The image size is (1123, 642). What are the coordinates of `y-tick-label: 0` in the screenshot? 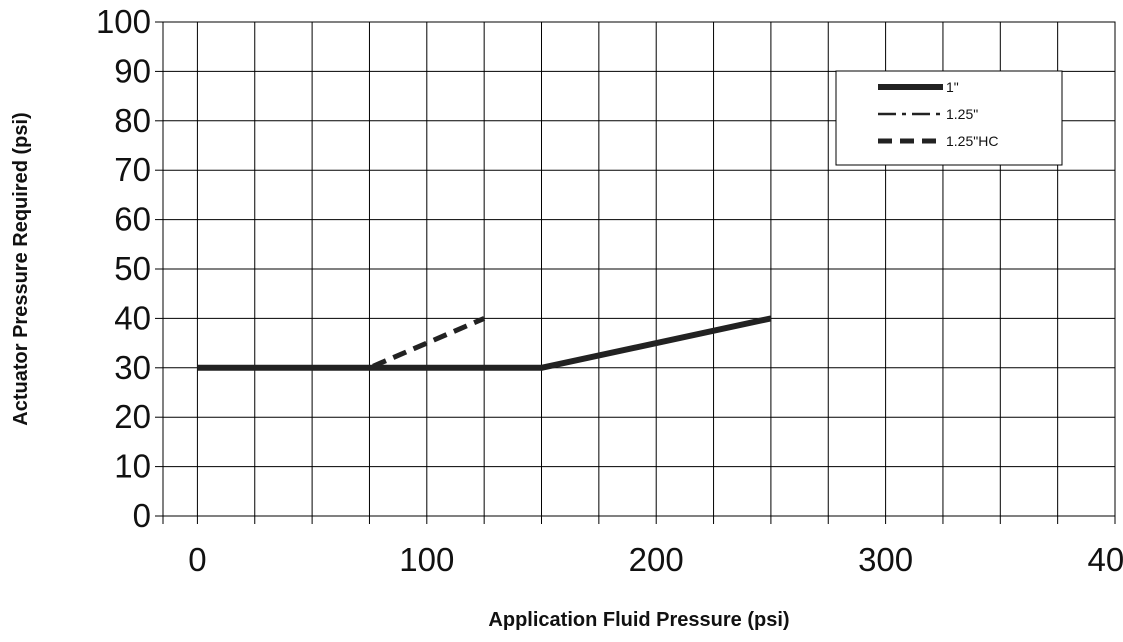 It's located at (142, 515).